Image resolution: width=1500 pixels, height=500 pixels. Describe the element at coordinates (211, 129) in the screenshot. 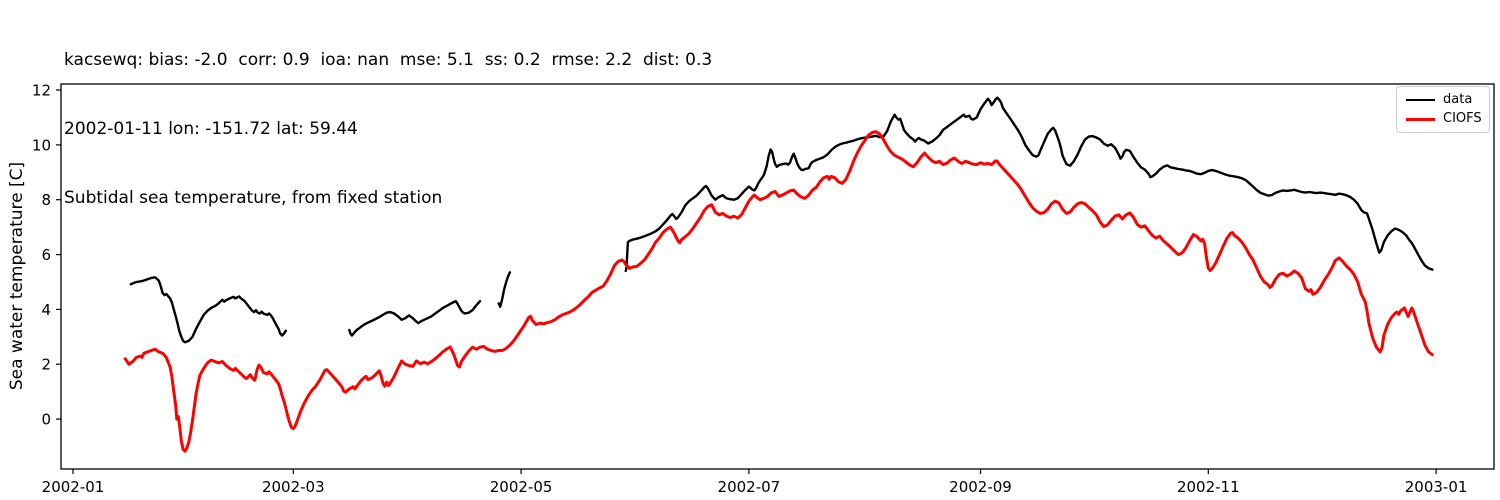

I see `header-date-location-line: 2002-01-11 lon: -151.72 lat: 59.44` at that location.